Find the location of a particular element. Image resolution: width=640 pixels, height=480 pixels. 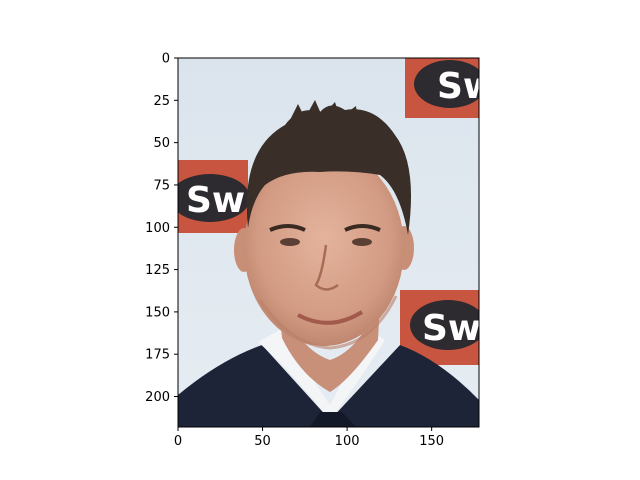

y-tick-label: 50 is located at coordinates (161, 143).